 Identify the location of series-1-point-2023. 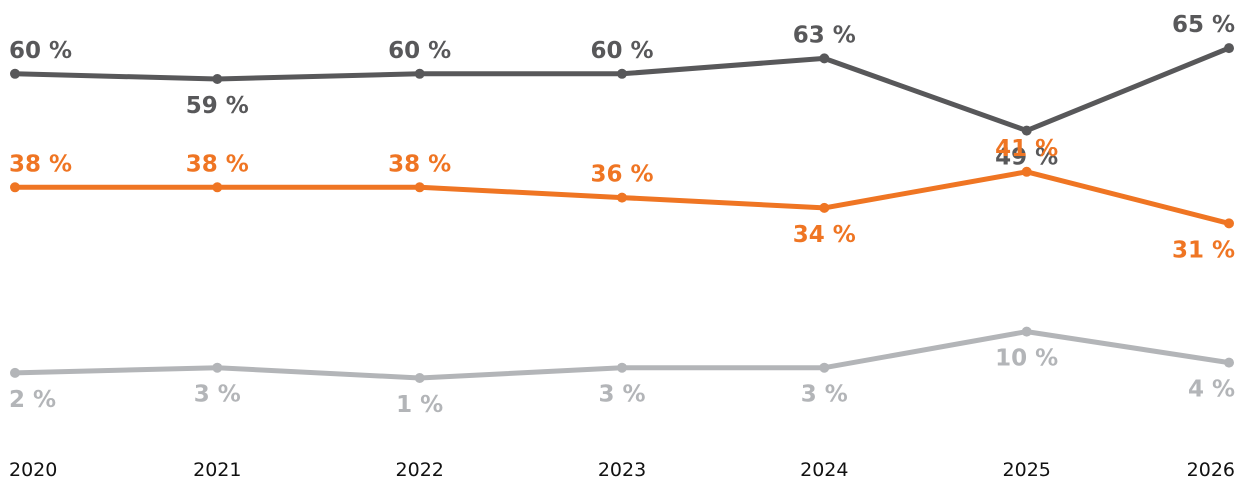
(622, 73).